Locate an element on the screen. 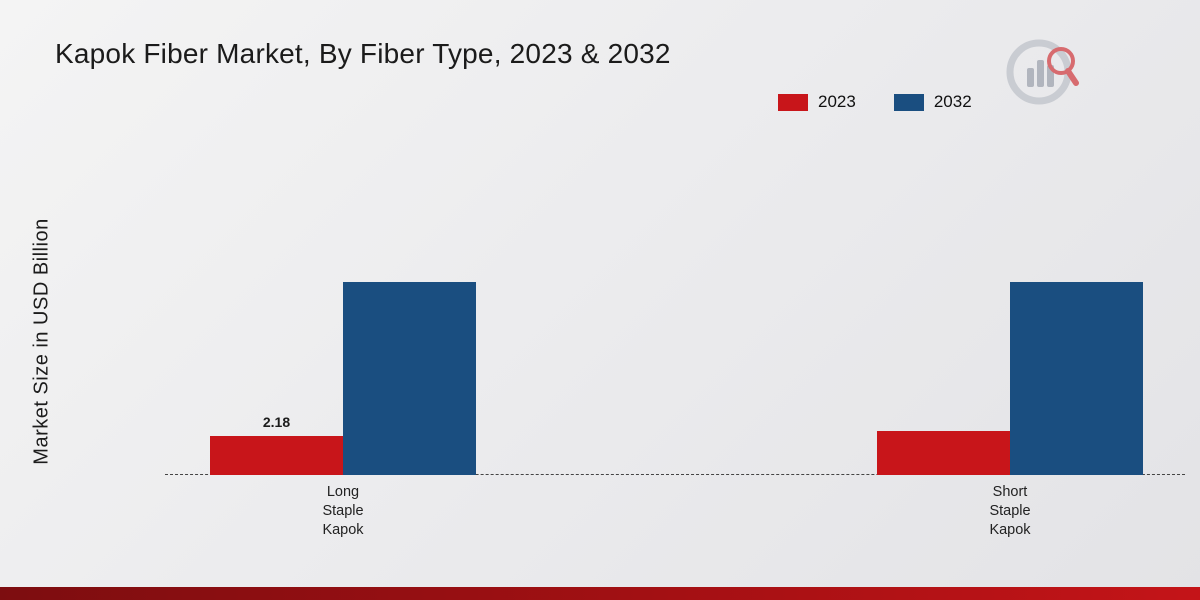 The width and height of the screenshot is (1200, 600). bar-2032-short-staple-kapok is located at coordinates (1076, 378).